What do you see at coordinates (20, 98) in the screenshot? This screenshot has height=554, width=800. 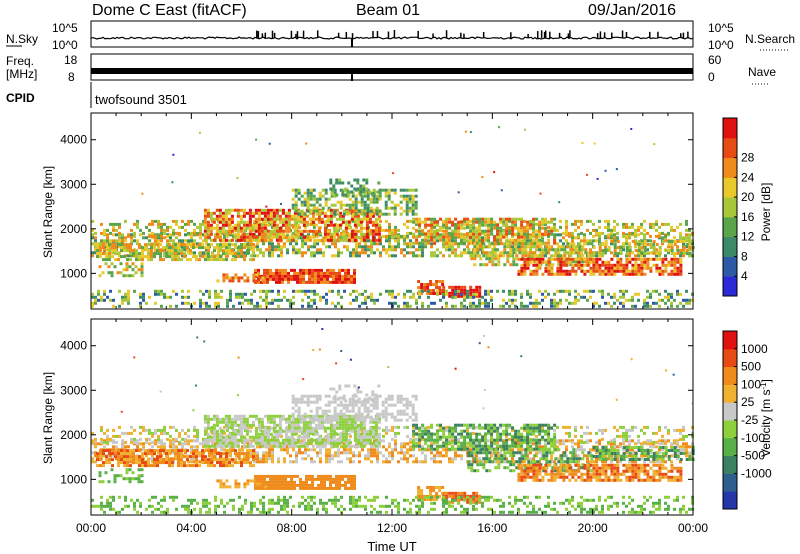 I see `cpid-label: CPID` at bounding box center [20, 98].